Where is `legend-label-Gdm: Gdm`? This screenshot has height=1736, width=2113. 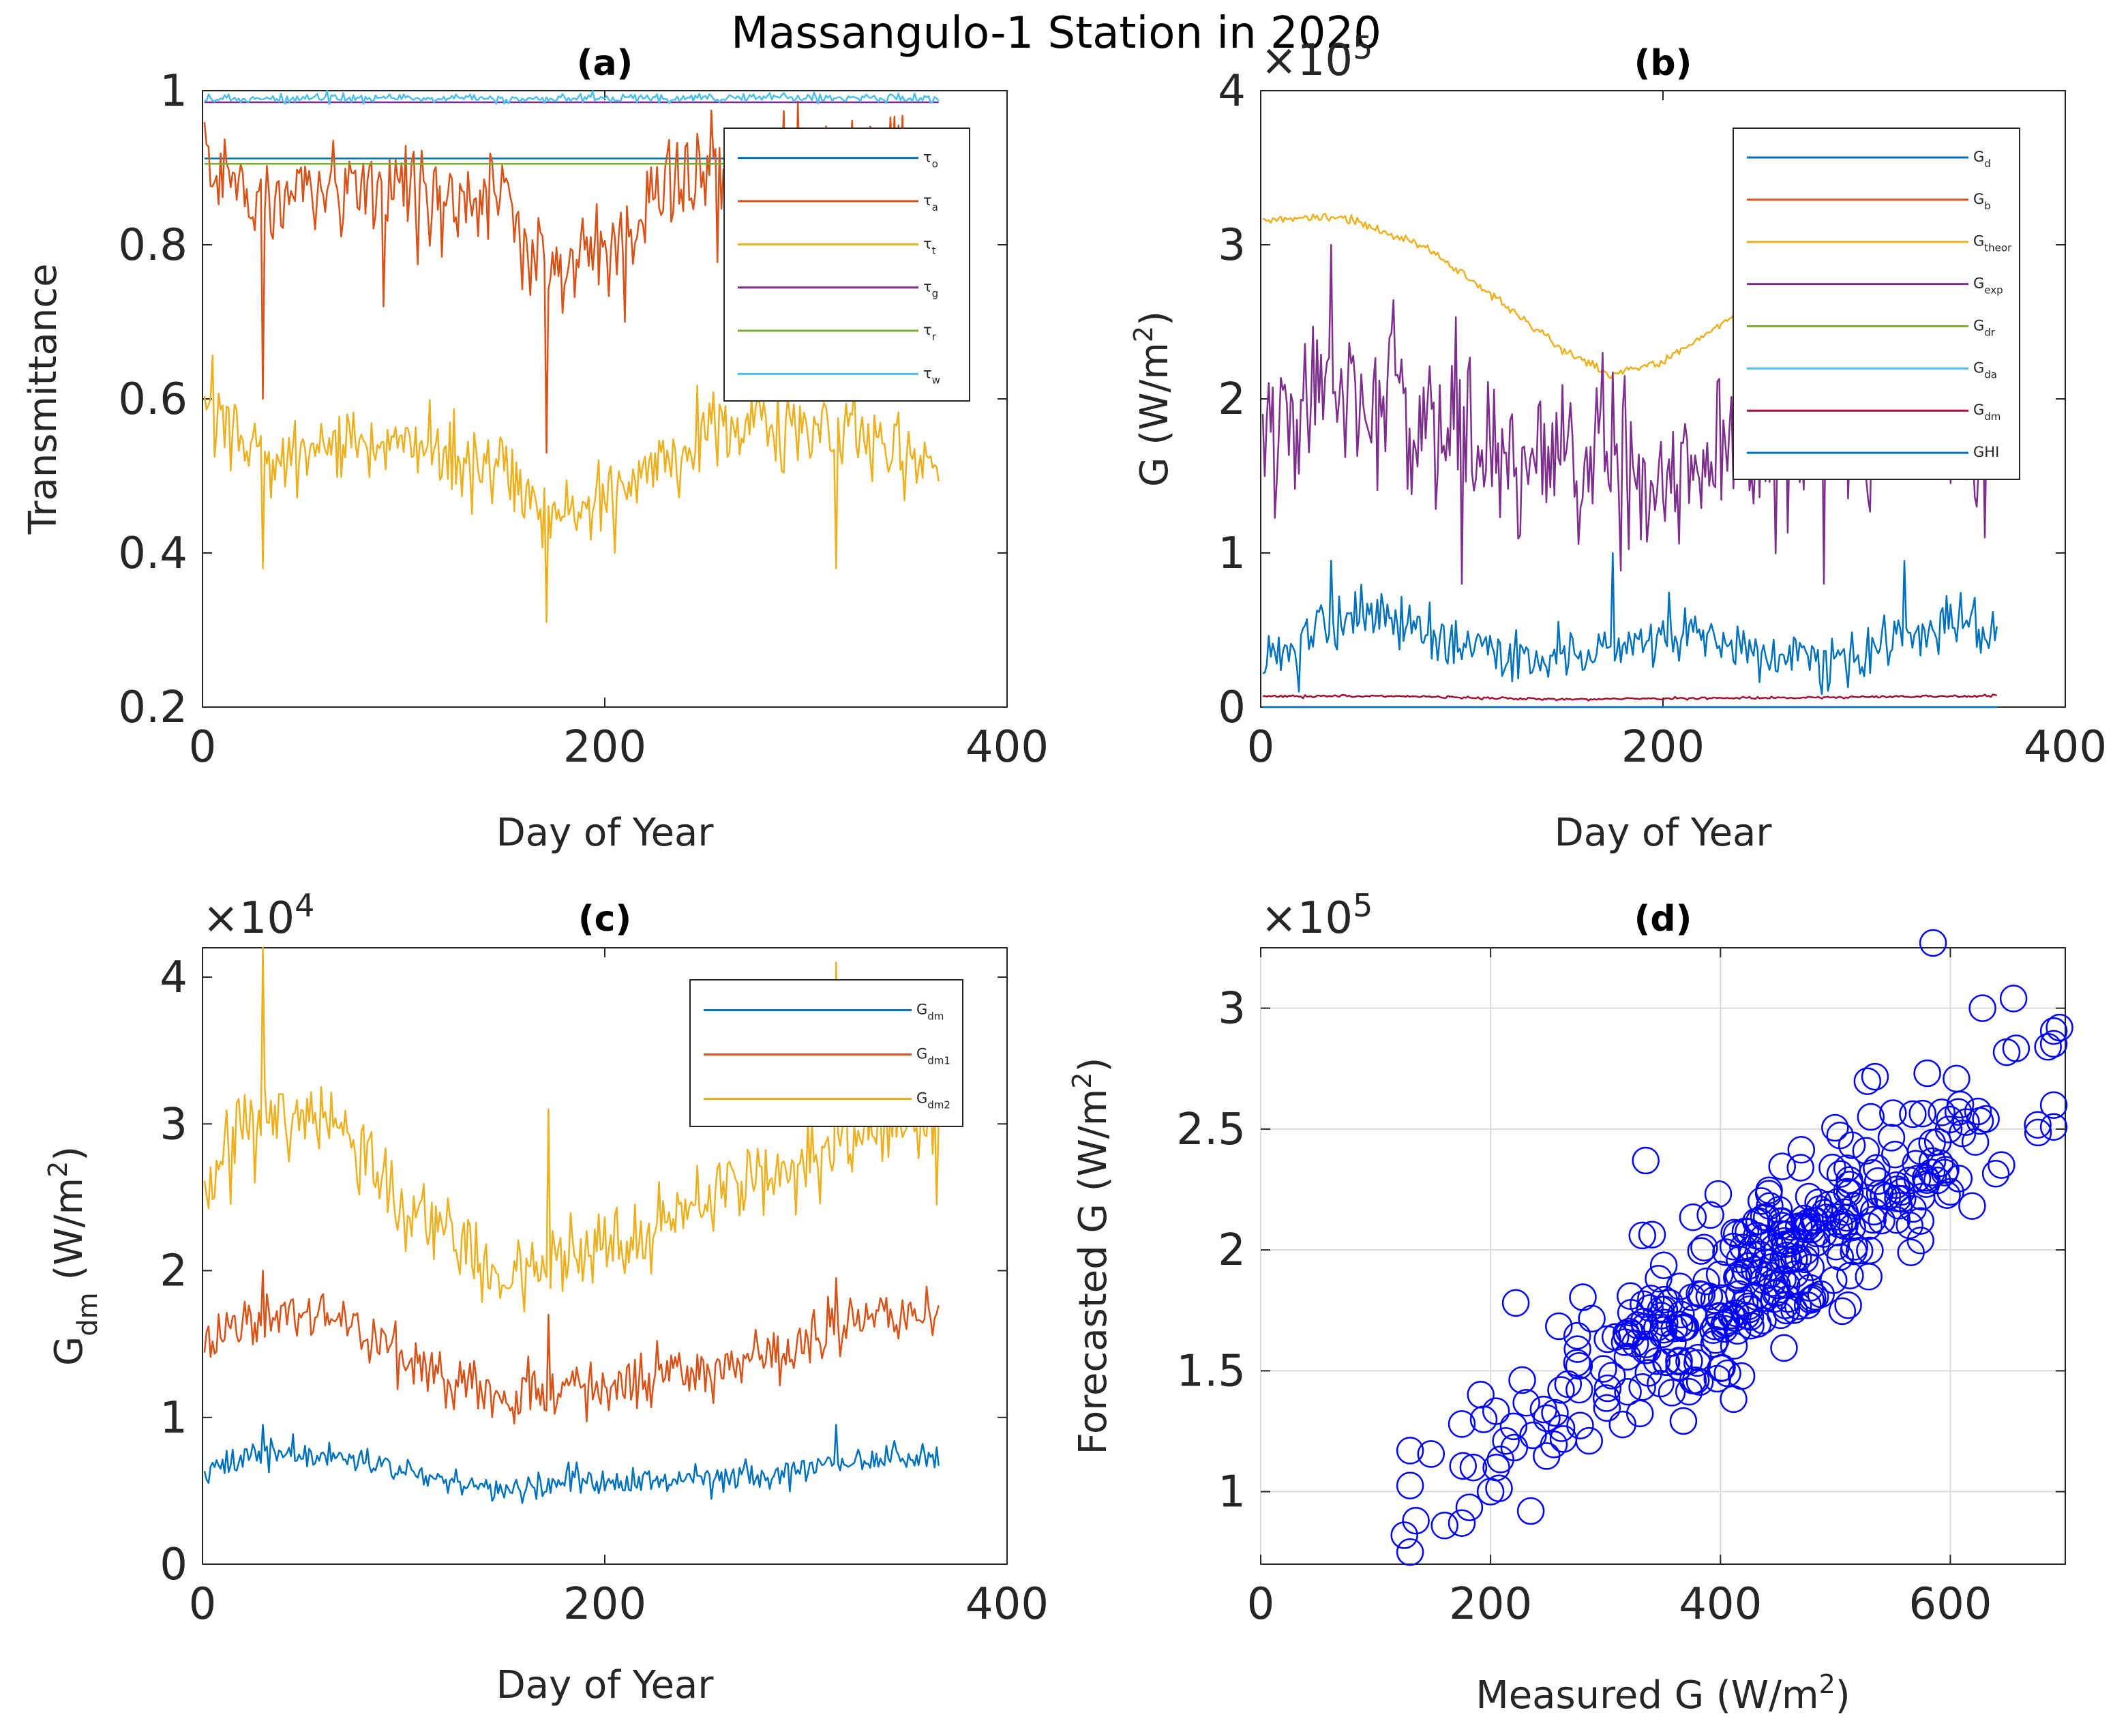 legend-label-Gdm: Gdm is located at coordinates (930, 1013).